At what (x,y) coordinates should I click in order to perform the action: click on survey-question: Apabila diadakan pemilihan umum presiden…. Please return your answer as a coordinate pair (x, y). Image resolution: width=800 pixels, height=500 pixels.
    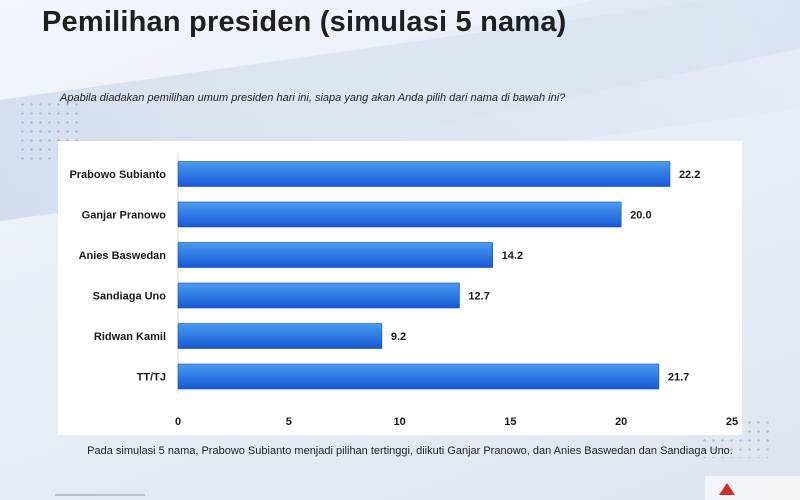
    Looking at the image, I should click on (313, 98).